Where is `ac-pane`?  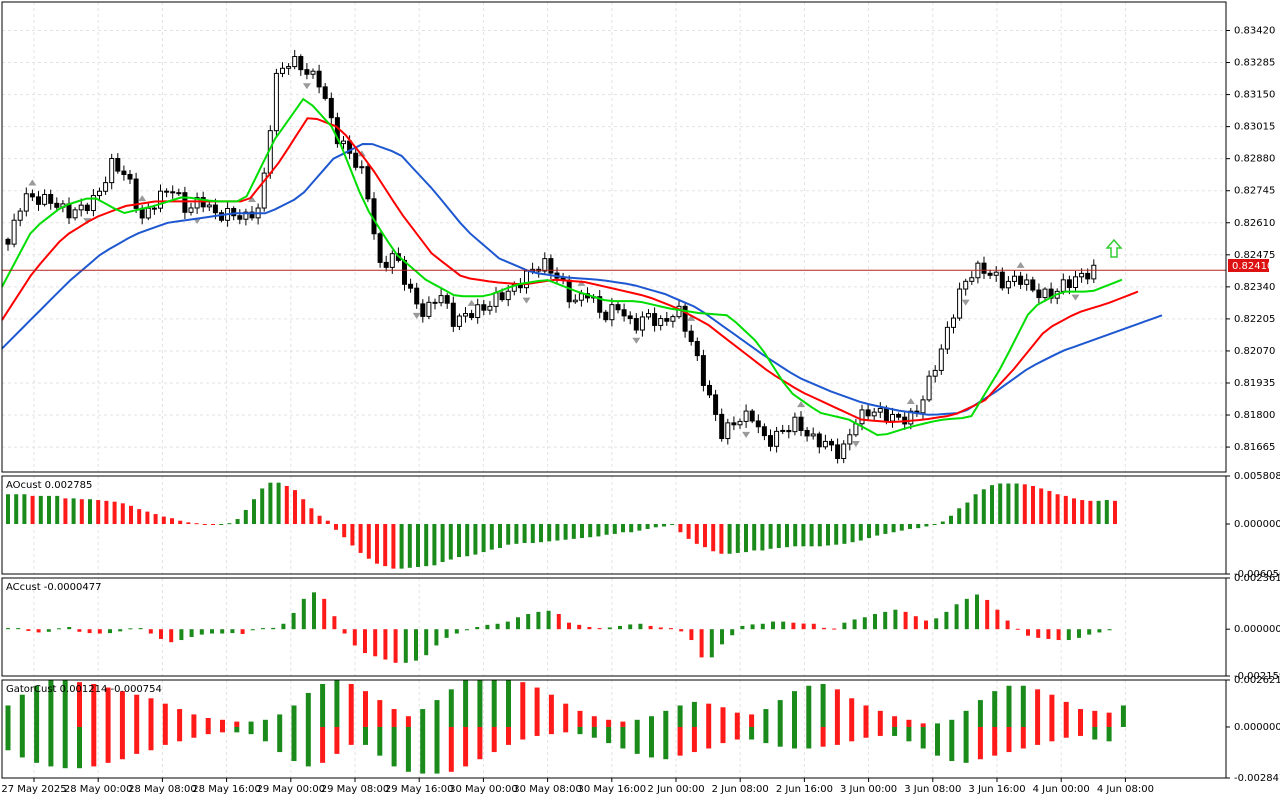 ac-pane is located at coordinates (559, 627).